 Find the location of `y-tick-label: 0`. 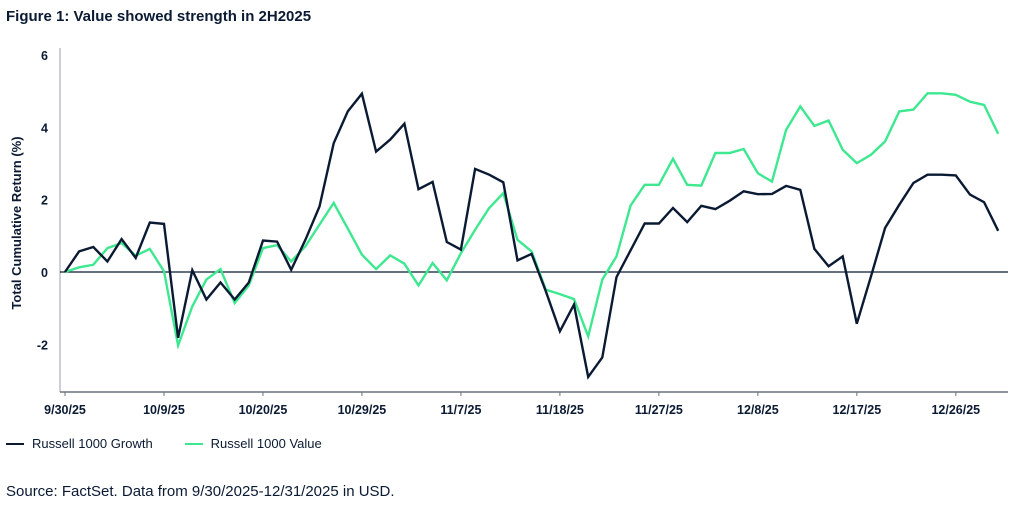

y-tick-label: 0 is located at coordinates (44, 273).